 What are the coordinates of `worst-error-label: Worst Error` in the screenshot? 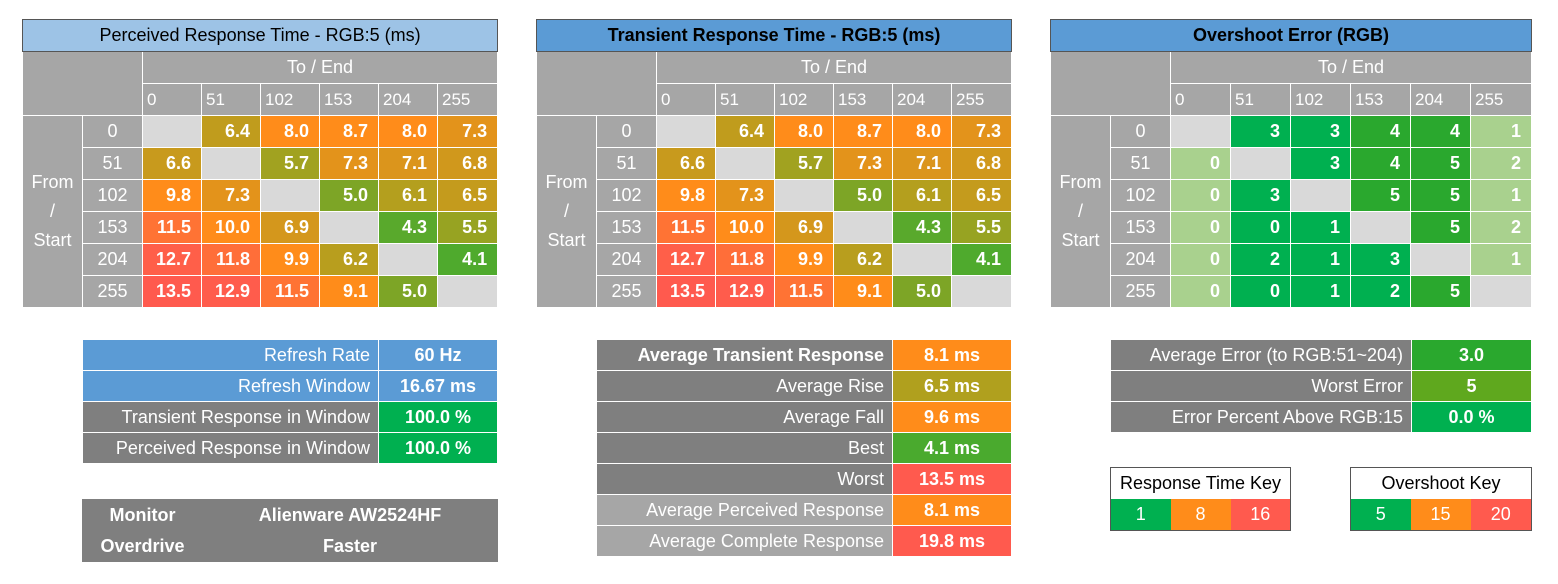 It's located at (1261, 386).